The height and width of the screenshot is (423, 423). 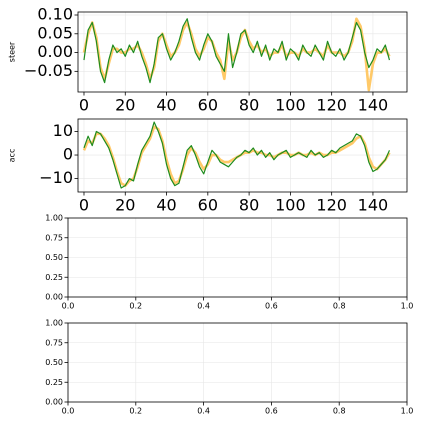 I want to click on y-tick-label: −10, so click(x=56, y=177).